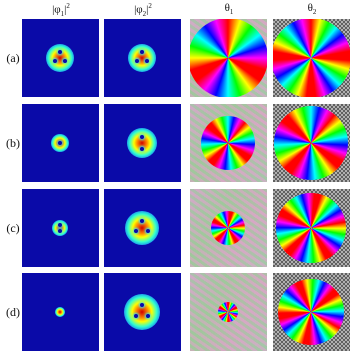 The height and width of the screenshot is (354, 355). I want to click on column-header: θ1, so click(229, 9).